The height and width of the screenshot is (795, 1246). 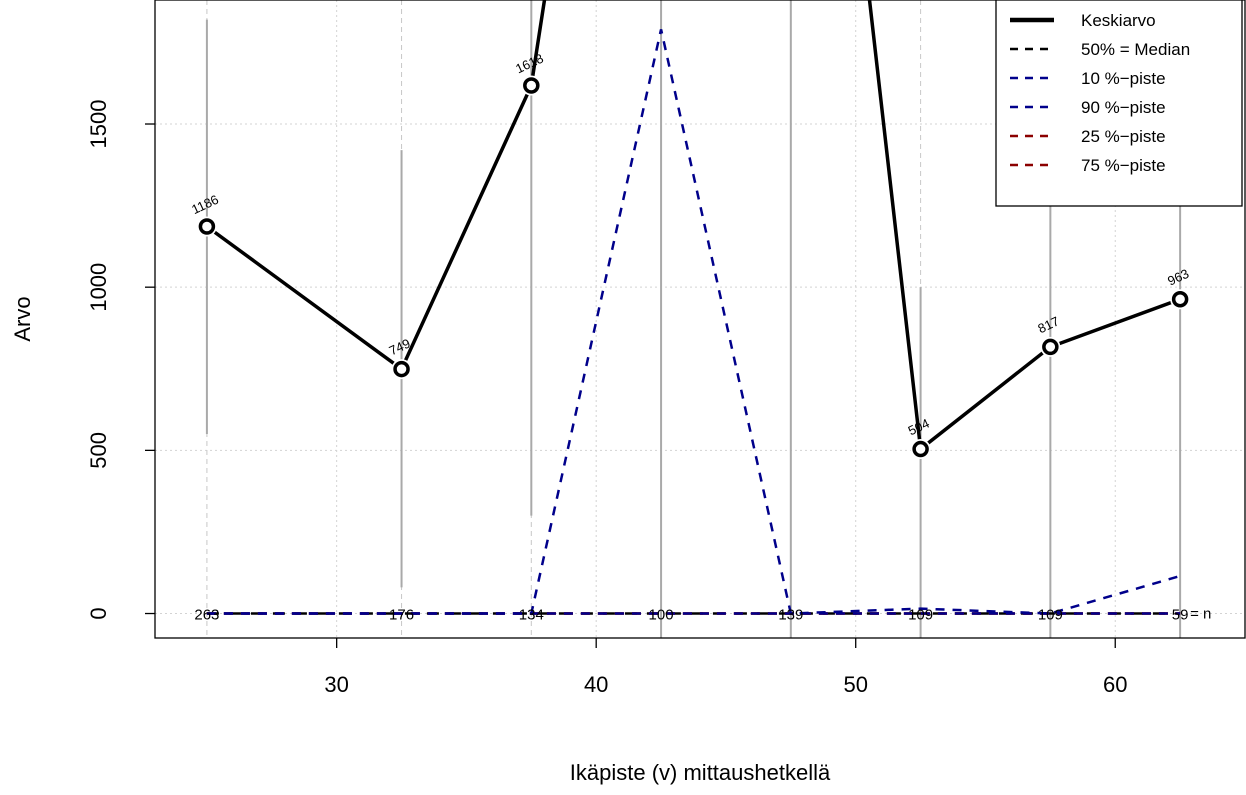 What do you see at coordinates (1123, 165) in the screenshot?
I see `legend-label: 75 %−piste` at bounding box center [1123, 165].